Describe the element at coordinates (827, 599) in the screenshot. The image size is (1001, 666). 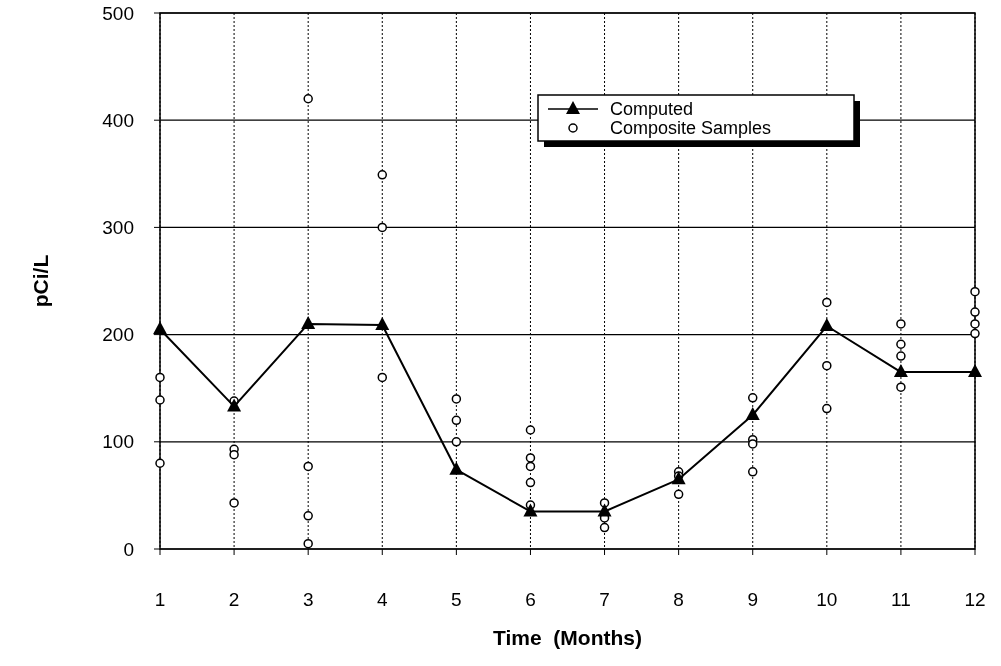
I see `x-tick-label: 10` at that location.